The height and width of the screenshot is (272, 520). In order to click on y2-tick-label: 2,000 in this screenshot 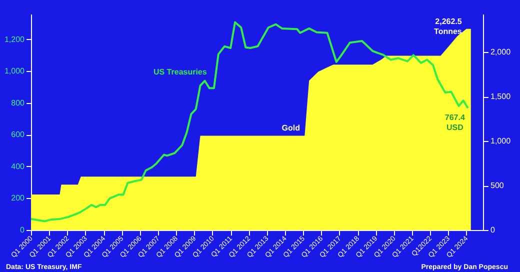, I will do `click(501, 52)`.